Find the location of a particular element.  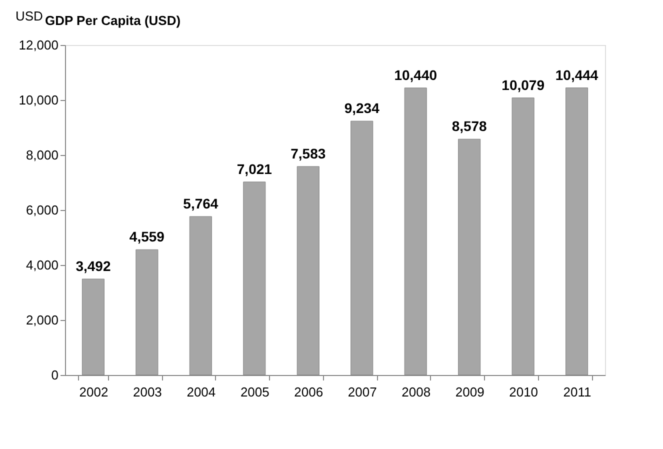

x-tick-label: 2007 is located at coordinates (362, 392).